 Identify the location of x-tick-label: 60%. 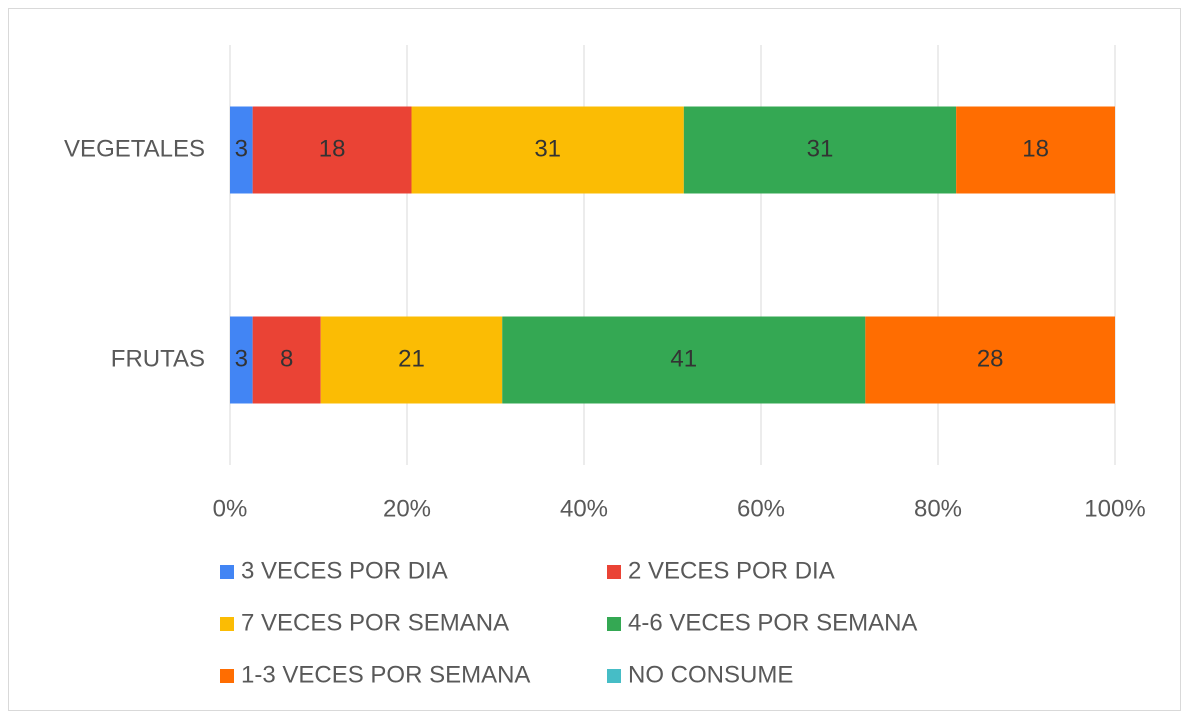
(761, 508).